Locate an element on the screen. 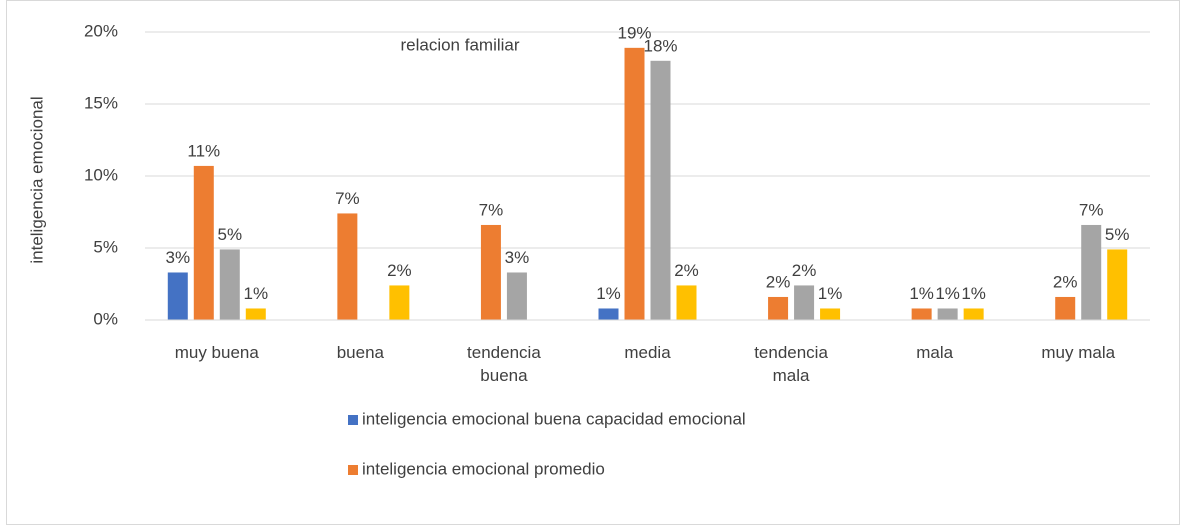  x-tick-label: tendencia buena is located at coordinates (504, 364).